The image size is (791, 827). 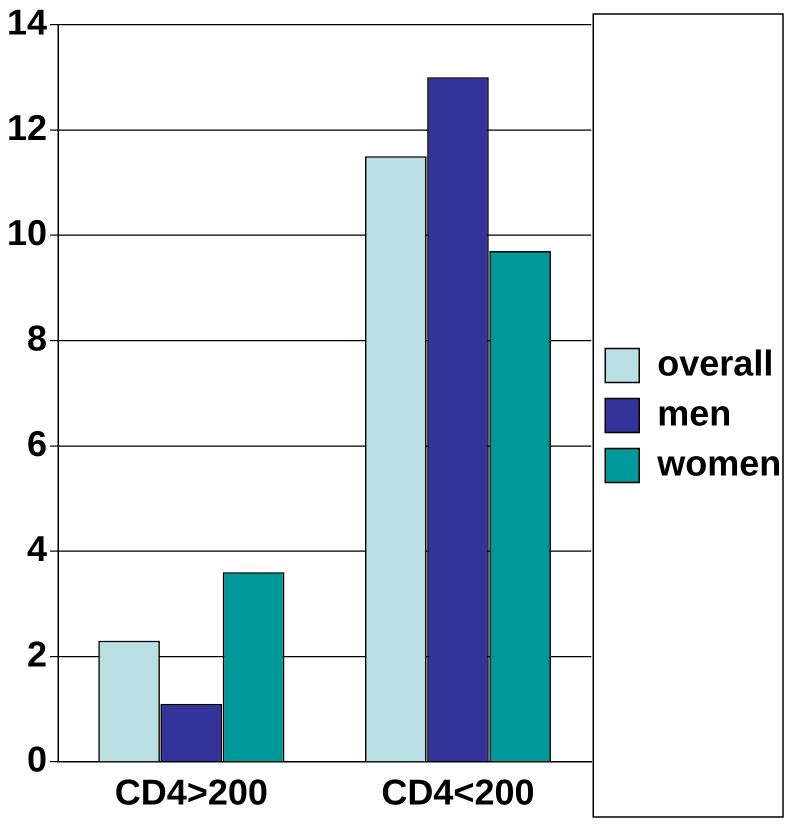 What do you see at coordinates (37, 653) in the screenshot?
I see `y-tick-label: 2` at bounding box center [37, 653].